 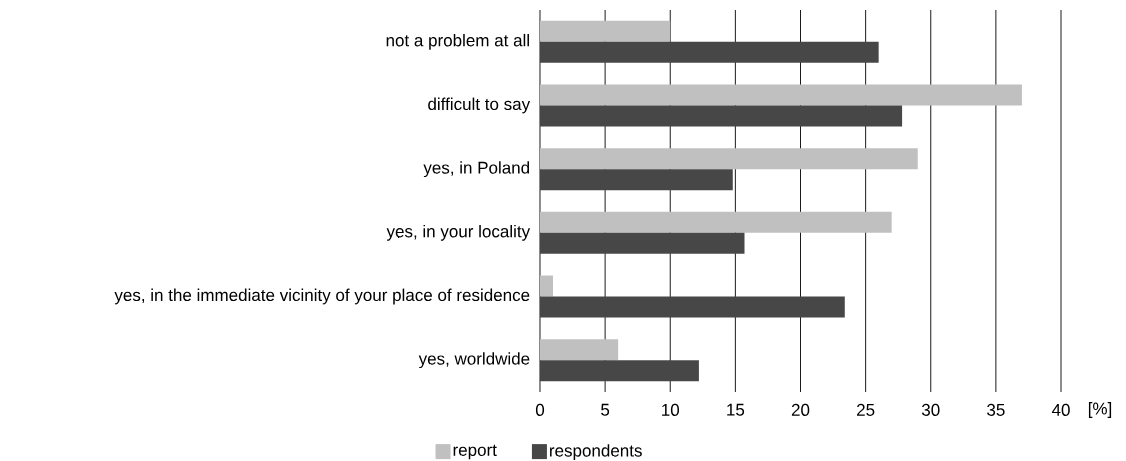 I want to click on y-tick-label: yes, in Poland, so click(x=476, y=169).